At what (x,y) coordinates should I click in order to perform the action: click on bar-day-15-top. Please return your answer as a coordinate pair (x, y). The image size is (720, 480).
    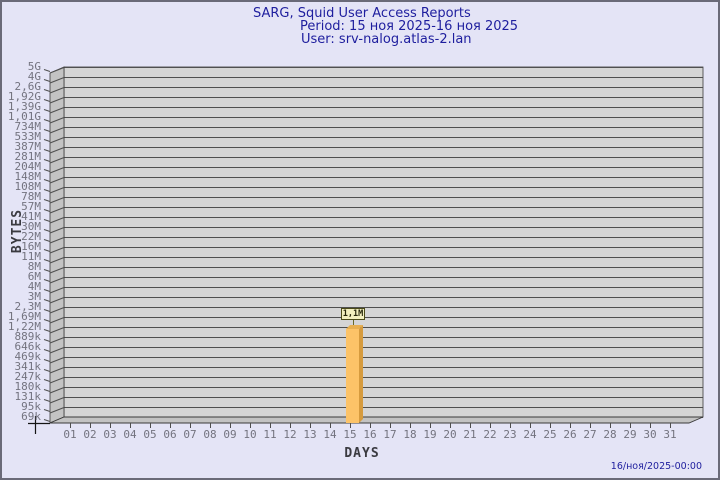
    Looking at the image, I should click on (354, 327).